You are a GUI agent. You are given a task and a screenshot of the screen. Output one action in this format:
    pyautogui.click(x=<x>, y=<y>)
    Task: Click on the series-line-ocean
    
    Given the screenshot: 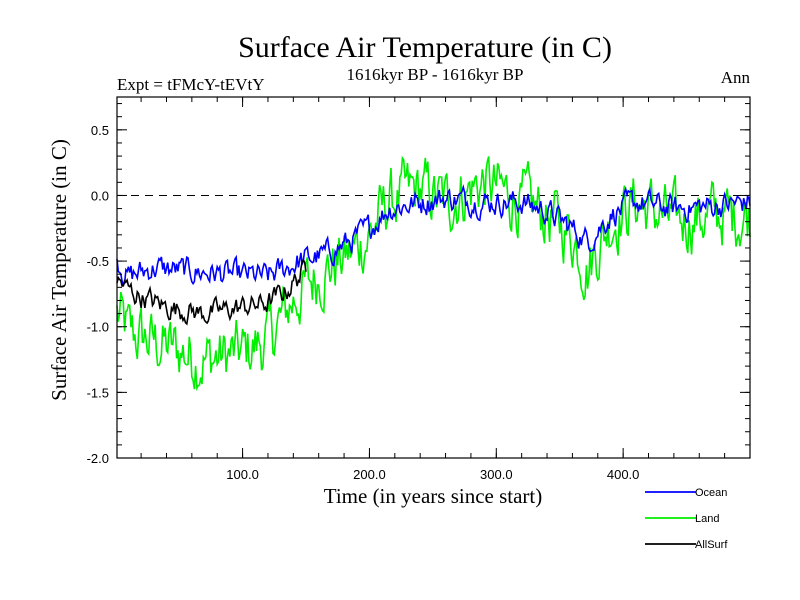 What is the action you would take?
    pyautogui.click(x=433, y=235)
    